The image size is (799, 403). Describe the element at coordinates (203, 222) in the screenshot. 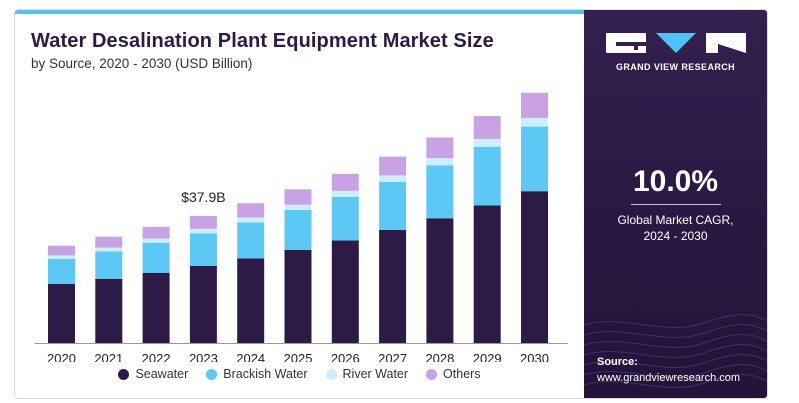

I see `bar-2023-others` at that location.